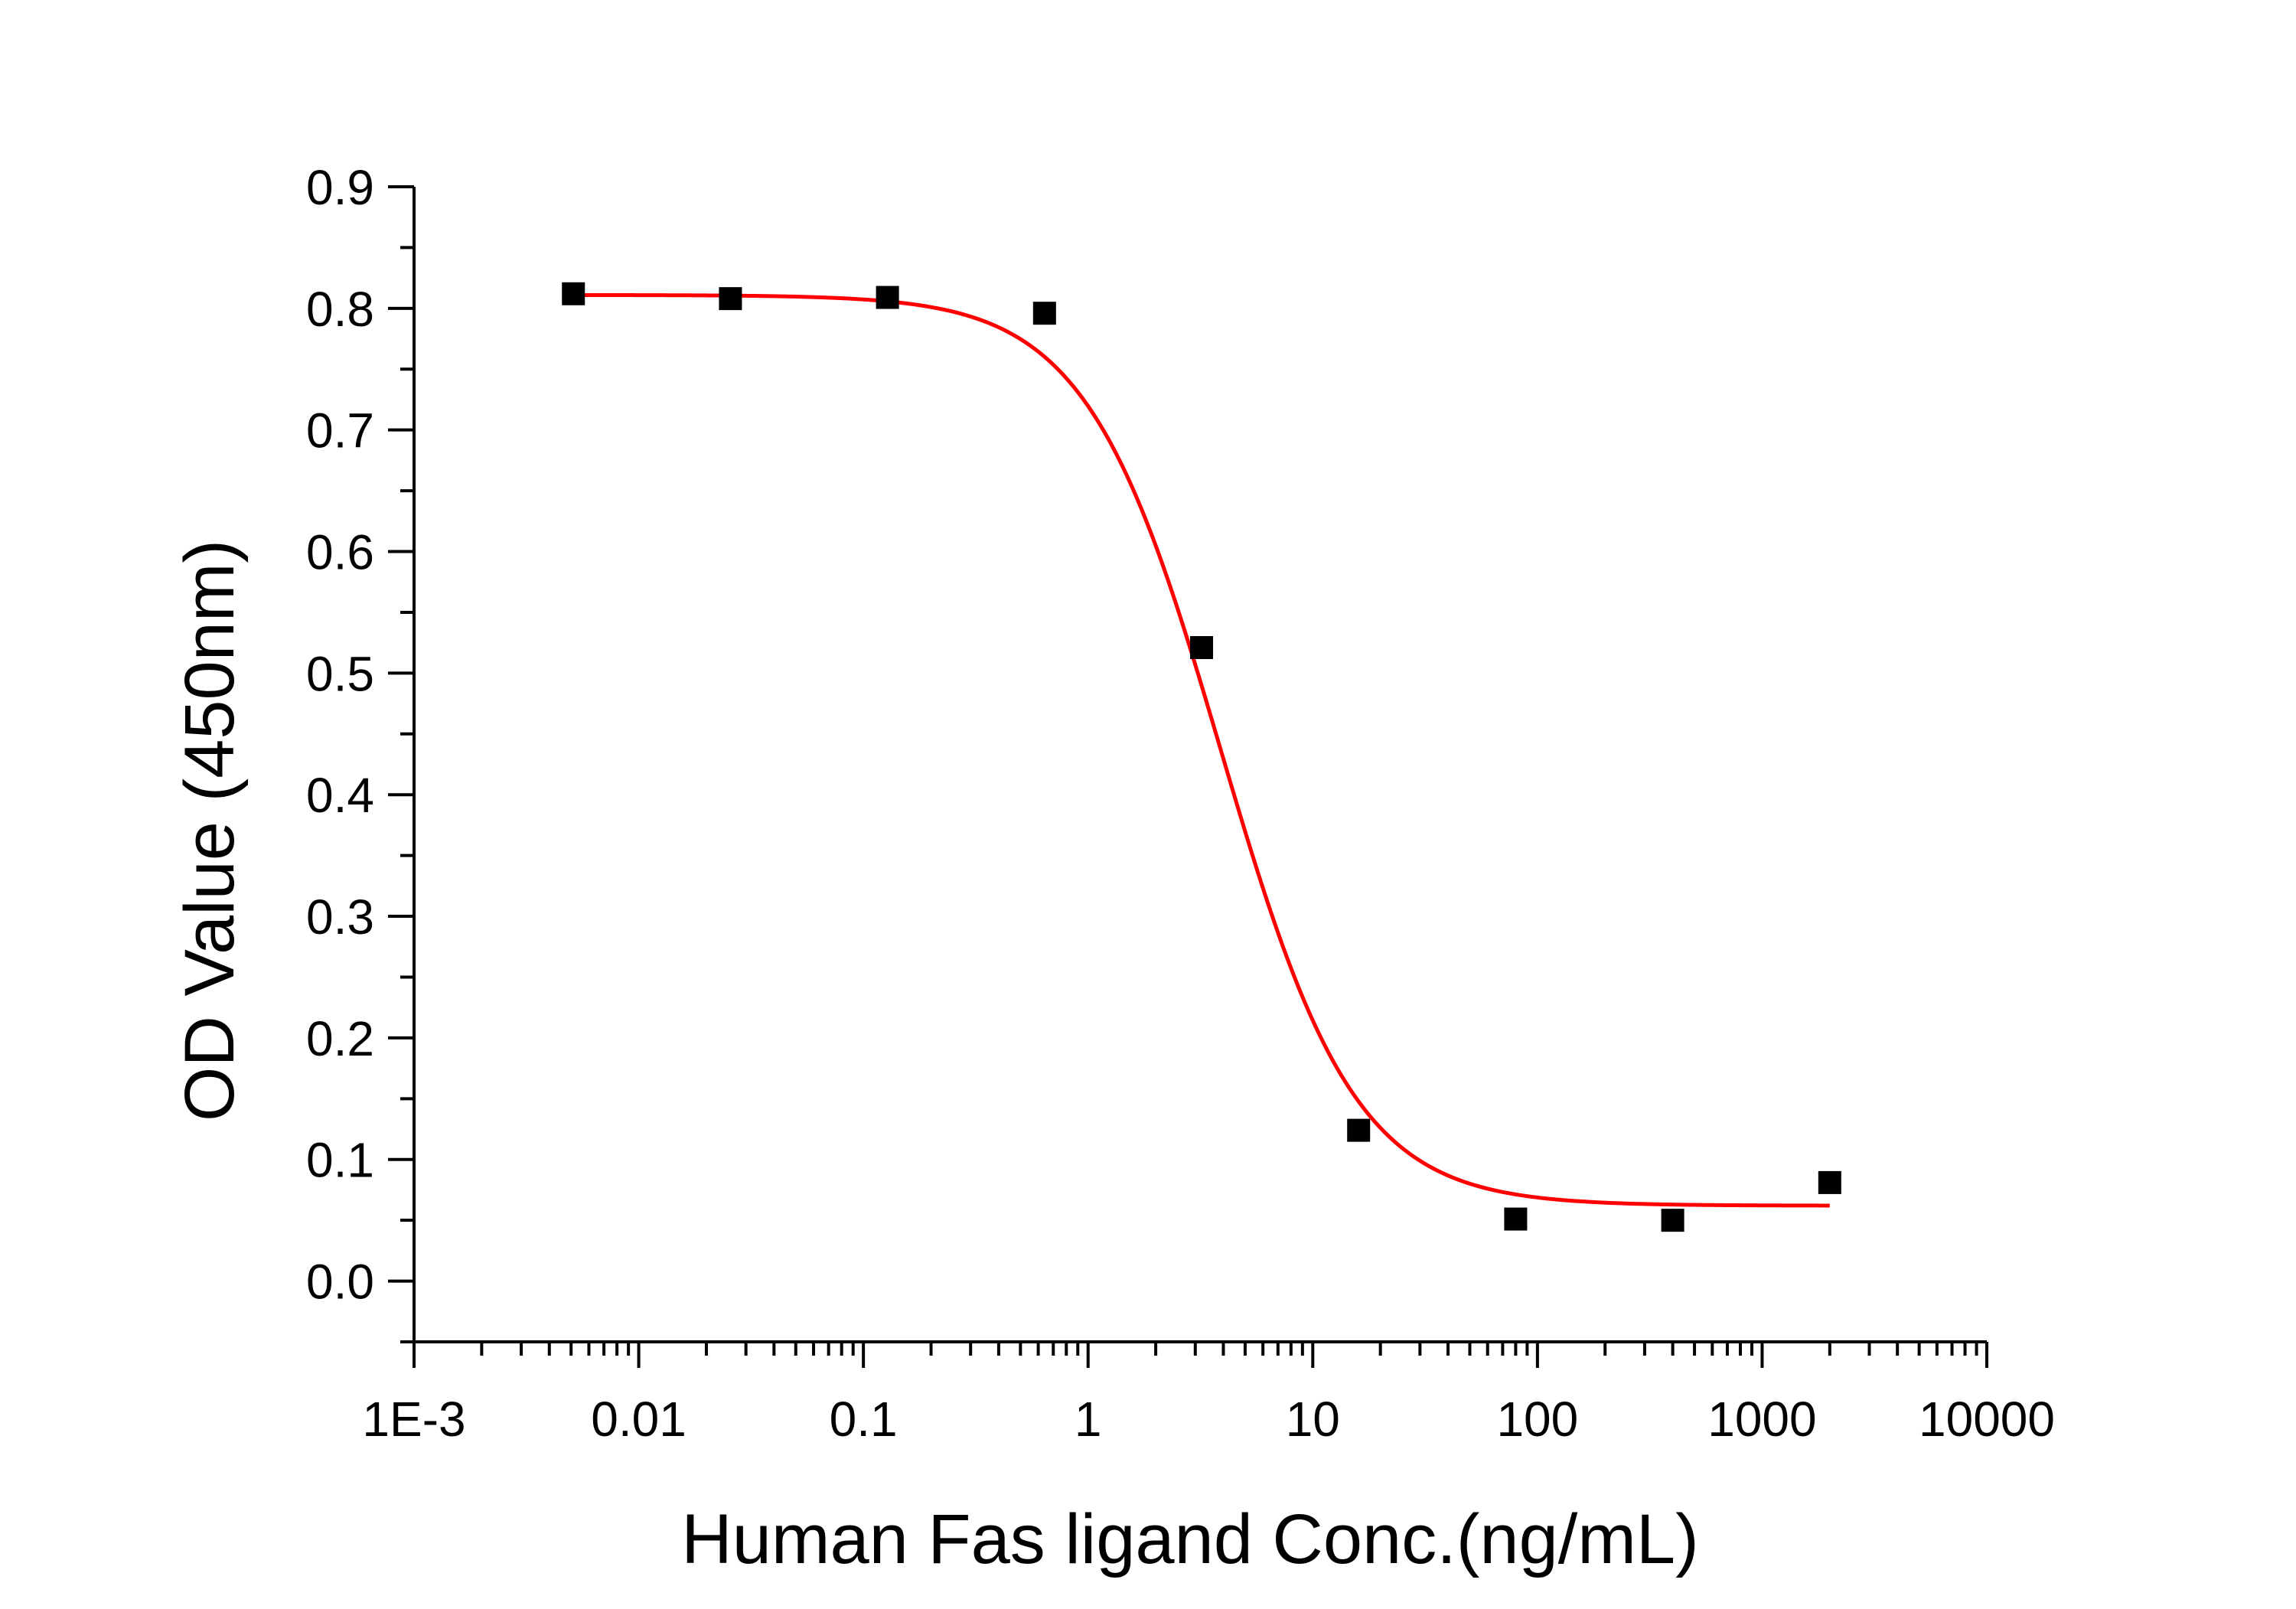 The width and height of the screenshot is (2296, 1609). What do you see at coordinates (340, 1282) in the screenshot?
I see `y-tick-label: 0.0` at bounding box center [340, 1282].